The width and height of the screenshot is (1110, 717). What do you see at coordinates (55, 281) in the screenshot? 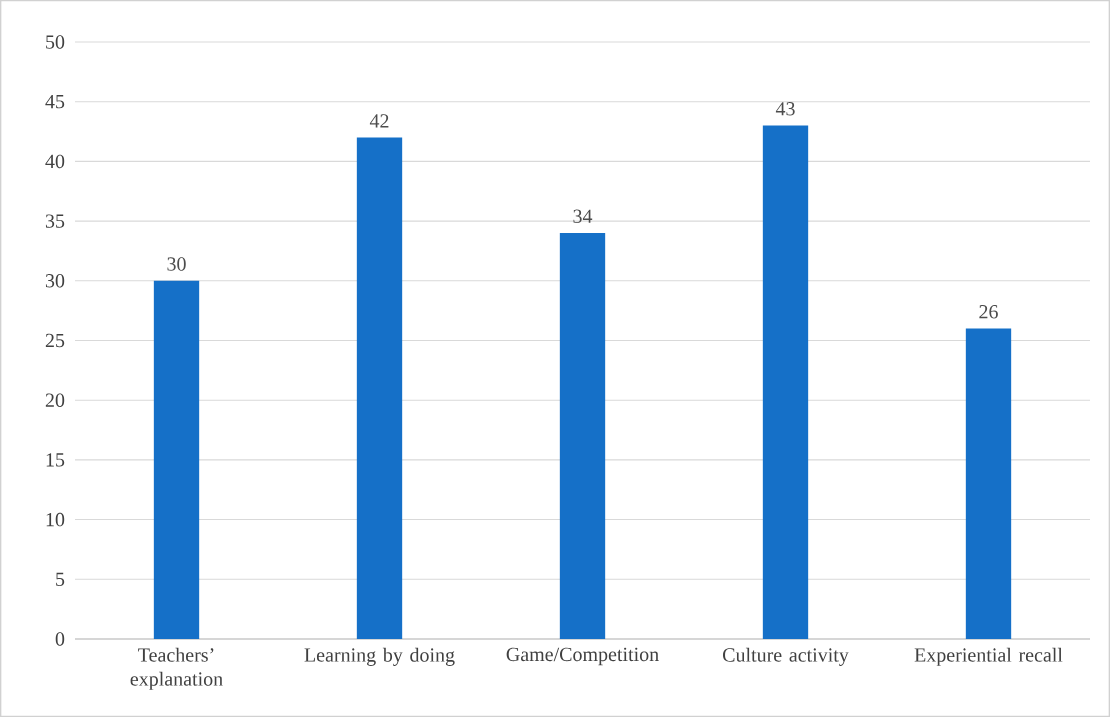
I see `y-tick-label: 30` at bounding box center [55, 281].